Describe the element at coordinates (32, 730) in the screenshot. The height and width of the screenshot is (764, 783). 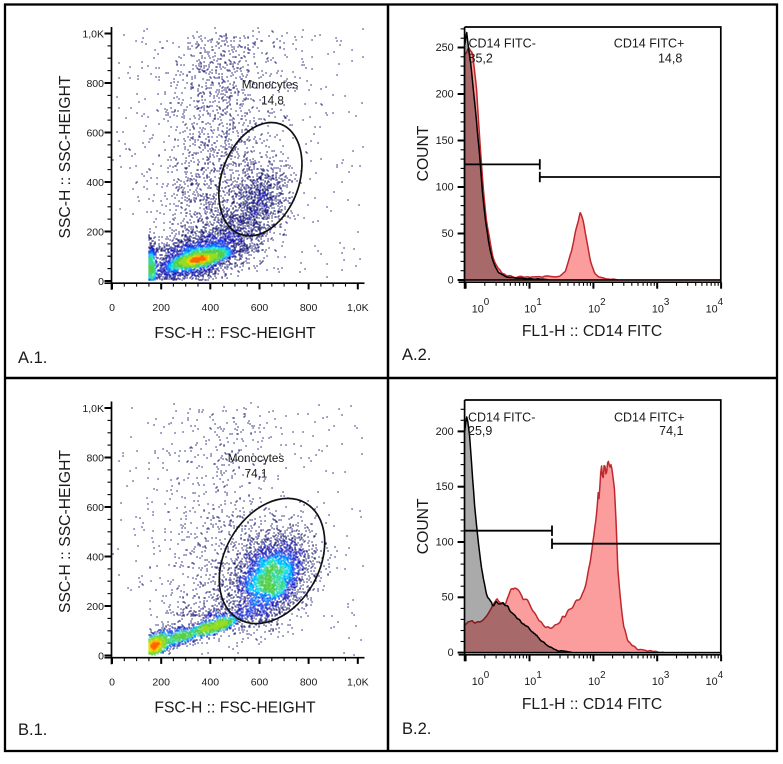
I see `svg-text: B.1.` at that location.